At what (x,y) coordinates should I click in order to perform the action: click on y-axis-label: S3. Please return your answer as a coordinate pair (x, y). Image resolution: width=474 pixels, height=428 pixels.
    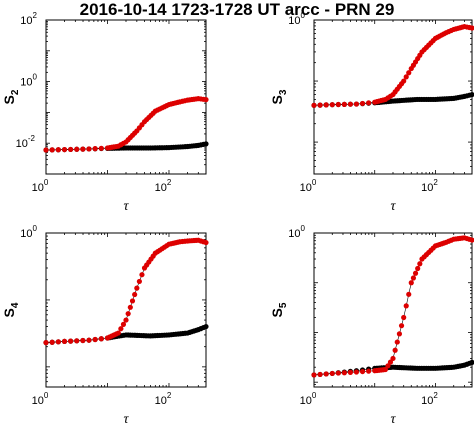
    Looking at the image, I should click on (279, 96).